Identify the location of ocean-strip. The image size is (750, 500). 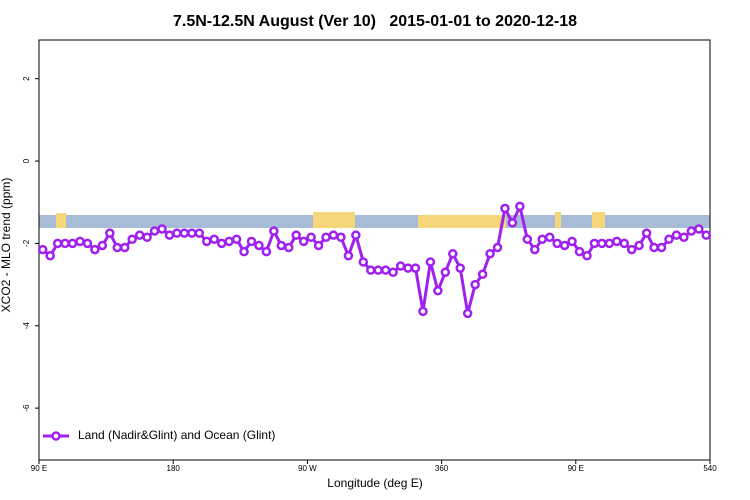
(374, 221).